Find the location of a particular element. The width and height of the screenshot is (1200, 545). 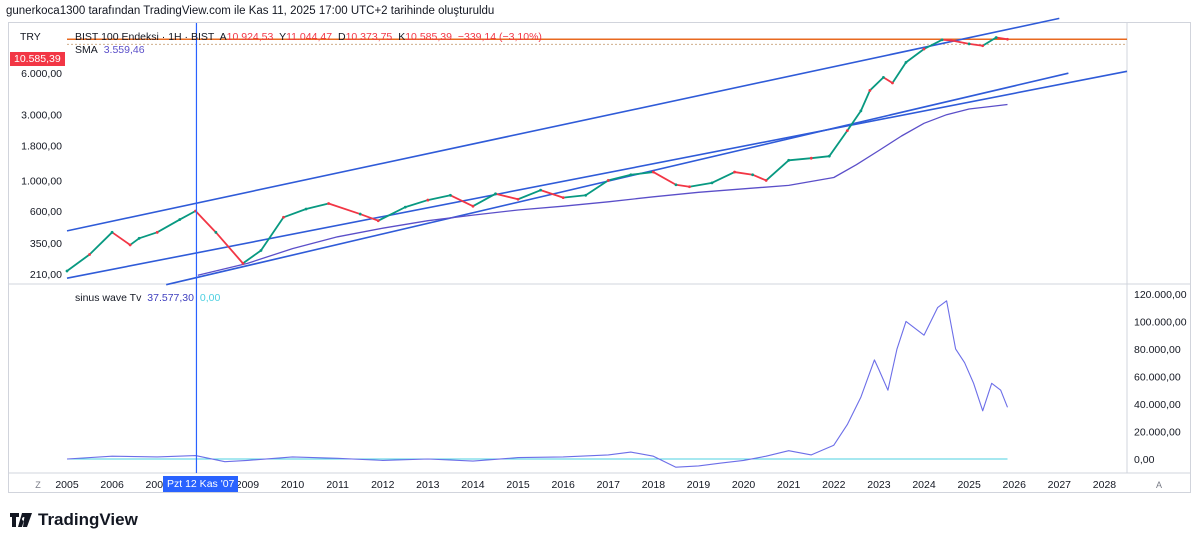

indicator-tick-label: 100.000,00 is located at coordinates (1160, 322).